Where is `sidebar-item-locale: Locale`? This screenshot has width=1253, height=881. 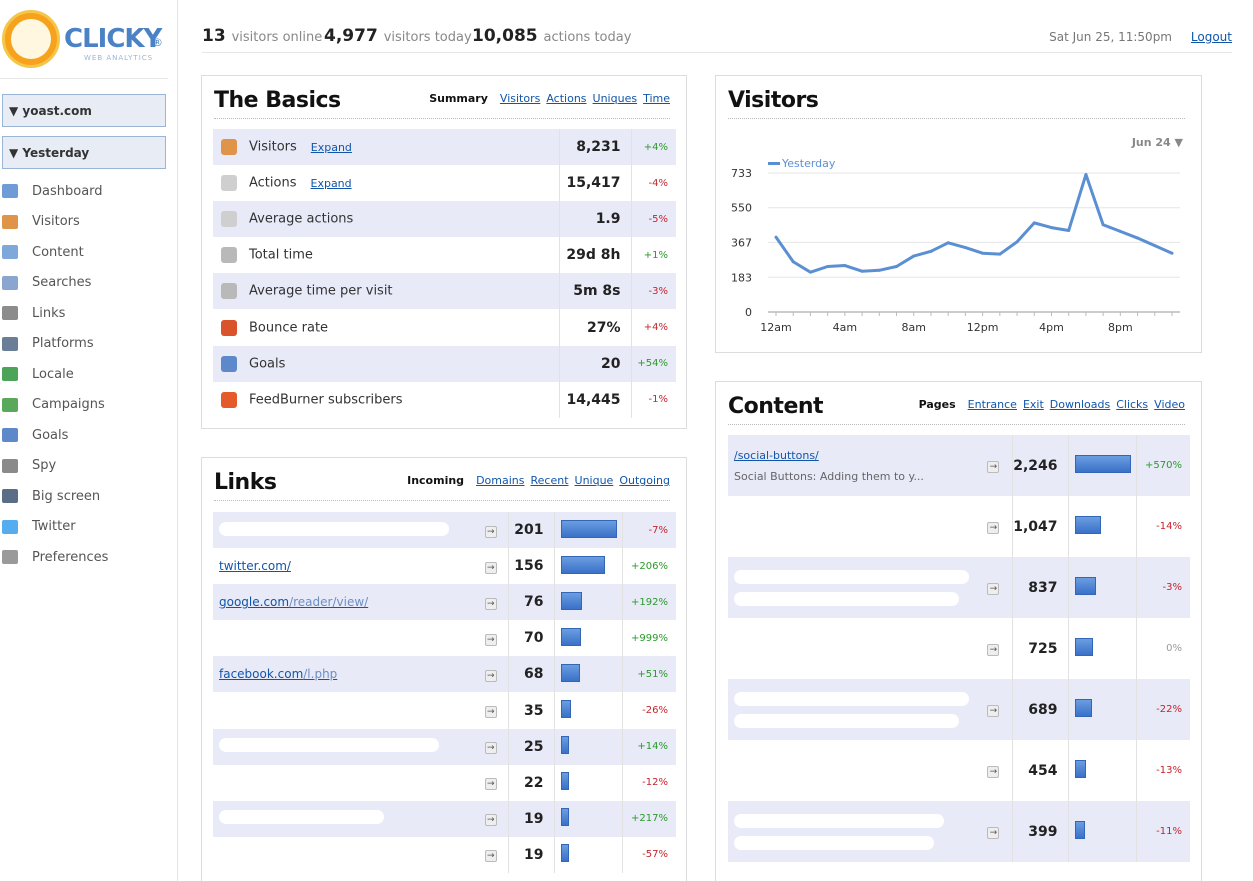 sidebar-item-locale: Locale is located at coordinates (85, 374).